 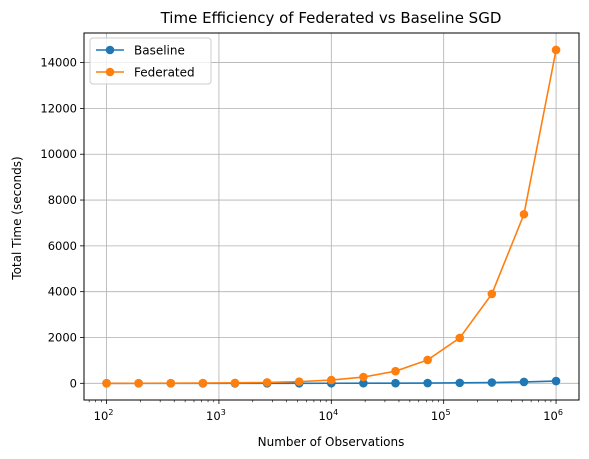 I want to click on y-tick-label: 0, so click(x=73, y=383).